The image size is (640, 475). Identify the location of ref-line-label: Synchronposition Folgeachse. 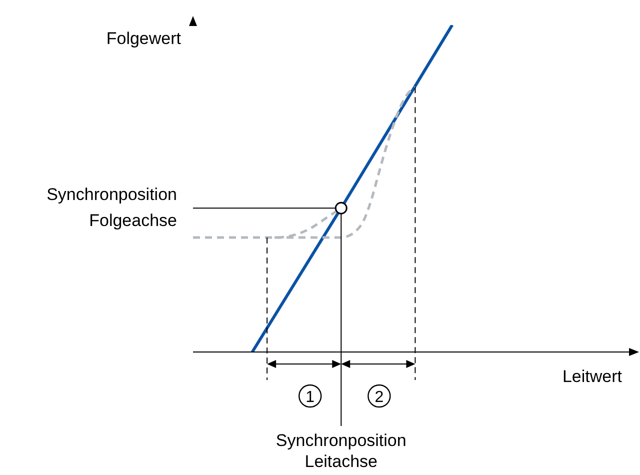
(111, 207).